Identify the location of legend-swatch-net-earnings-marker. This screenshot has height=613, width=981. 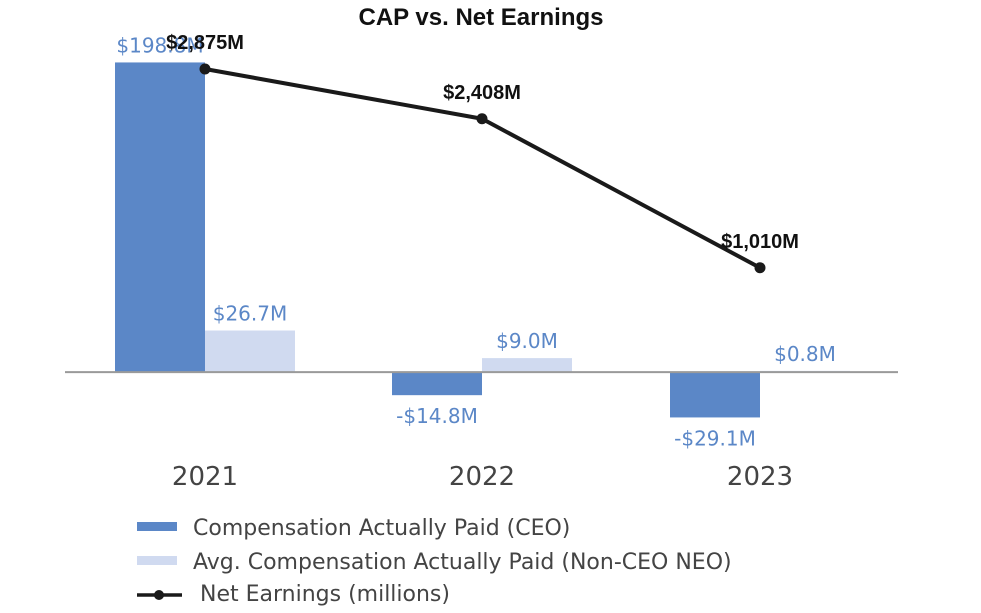
(159, 595).